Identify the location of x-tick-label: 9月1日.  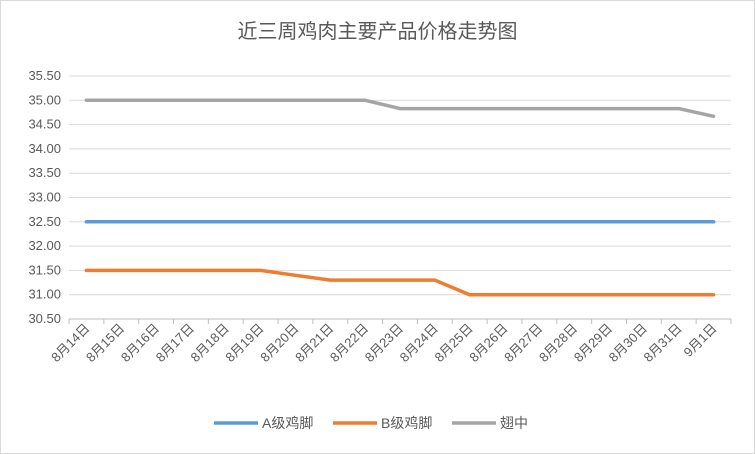
(699, 340).